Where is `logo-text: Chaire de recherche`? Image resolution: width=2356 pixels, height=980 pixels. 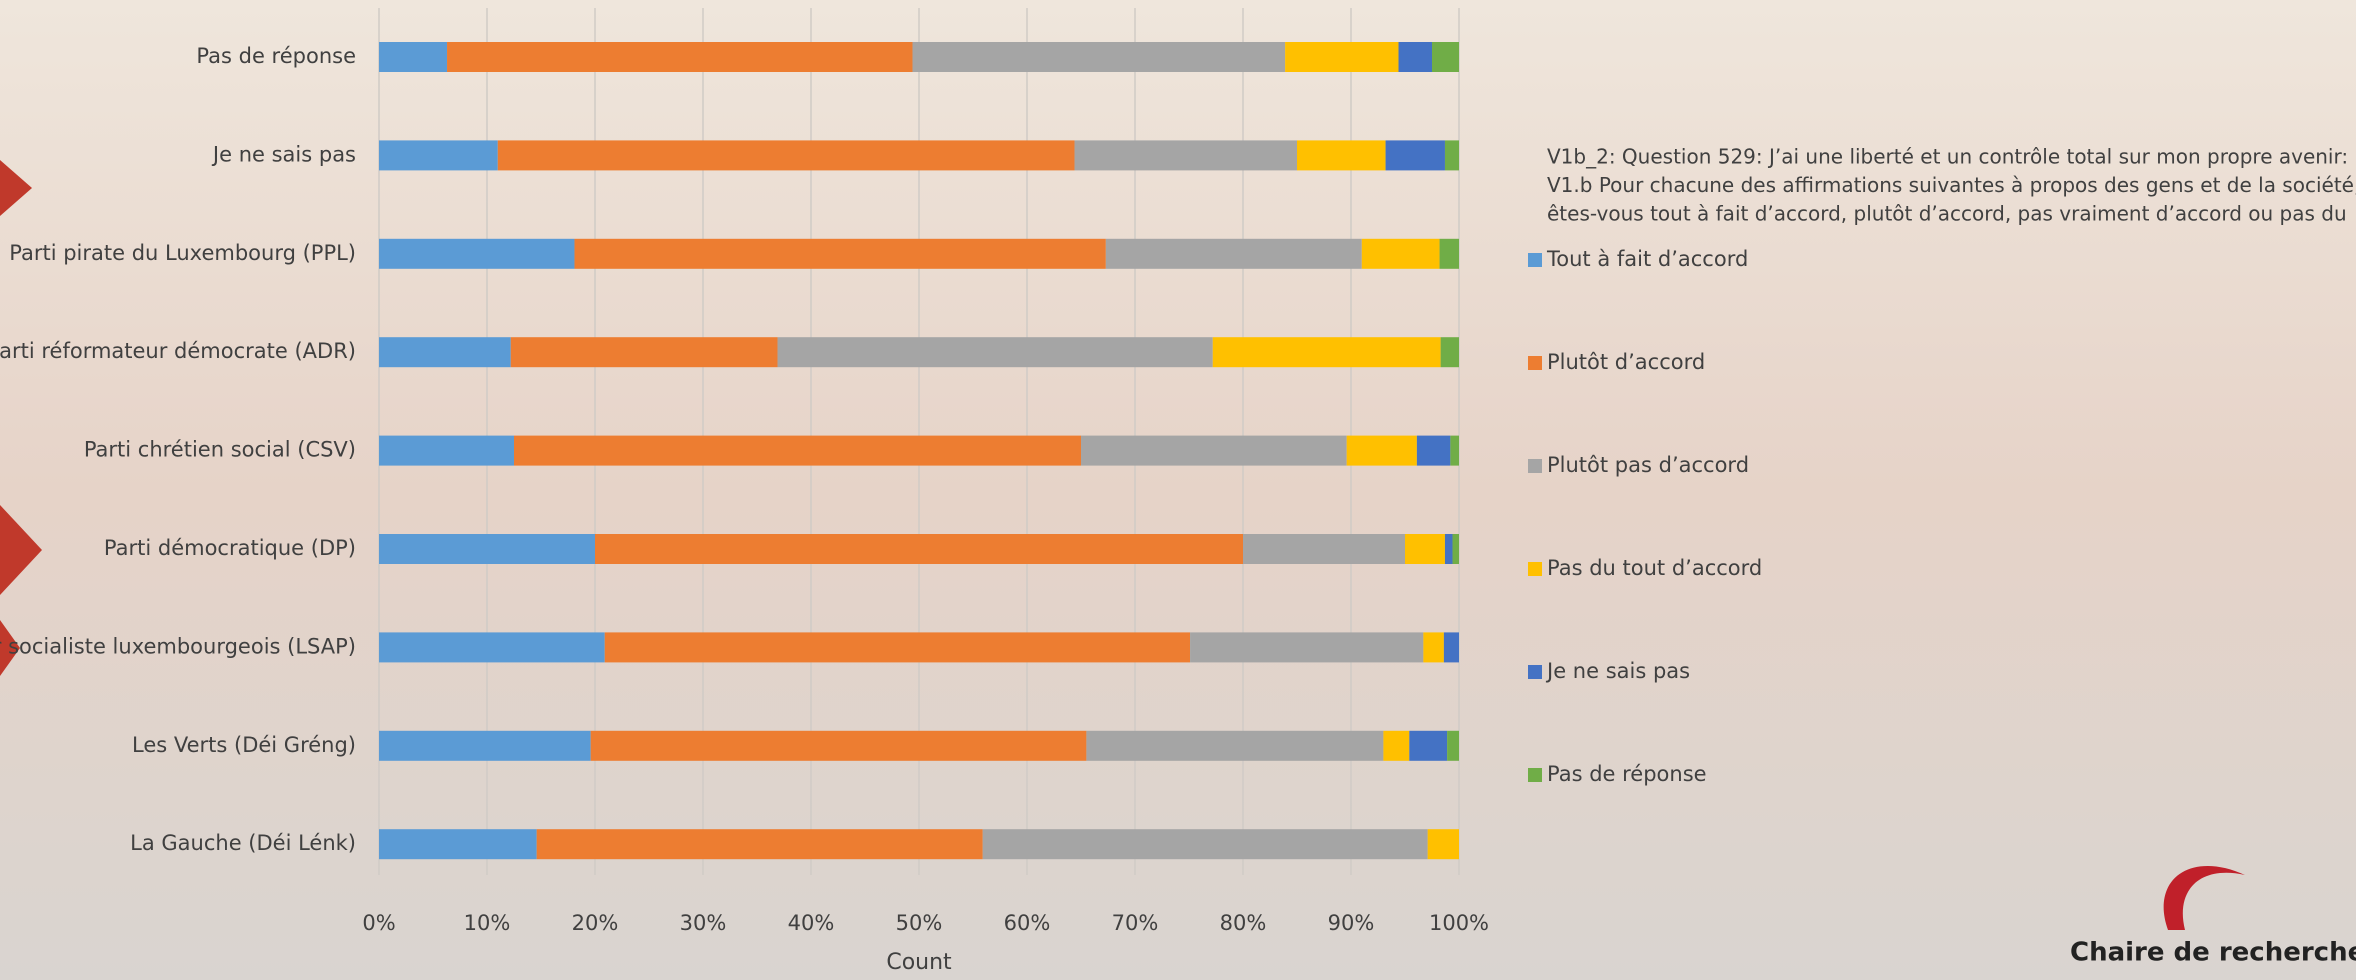 logo-text: Chaire de recherche is located at coordinates (2213, 953).